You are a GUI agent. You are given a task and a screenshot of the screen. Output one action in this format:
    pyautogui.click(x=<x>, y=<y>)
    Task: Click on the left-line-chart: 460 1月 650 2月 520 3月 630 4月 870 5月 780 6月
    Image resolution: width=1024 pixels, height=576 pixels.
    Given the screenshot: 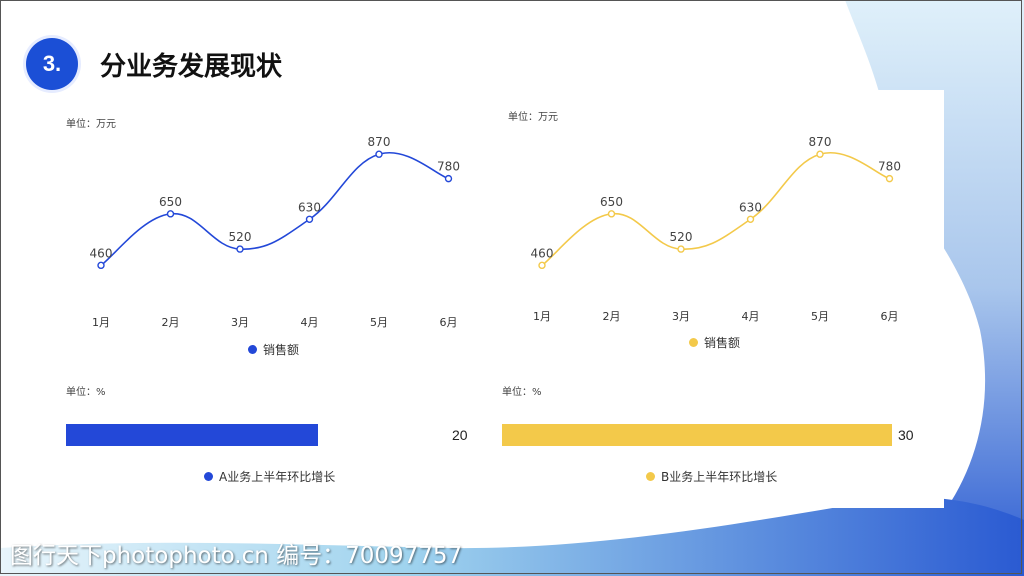 What is the action you would take?
    pyautogui.click(x=275, y=232)
    